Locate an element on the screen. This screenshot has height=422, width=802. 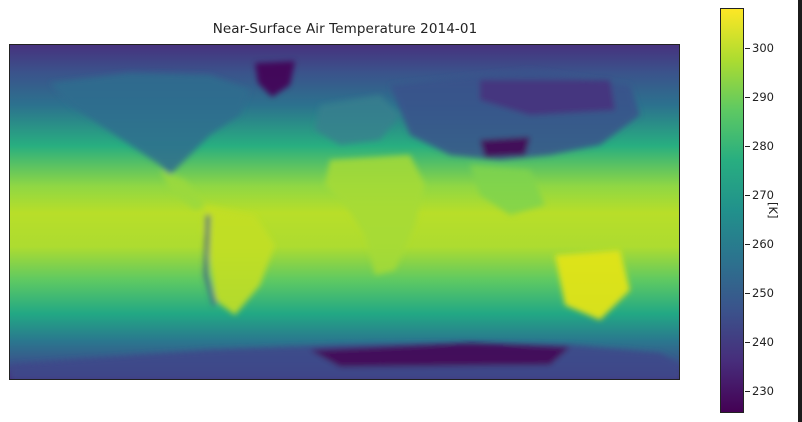
south-asia is located at coordinates (507, 190).